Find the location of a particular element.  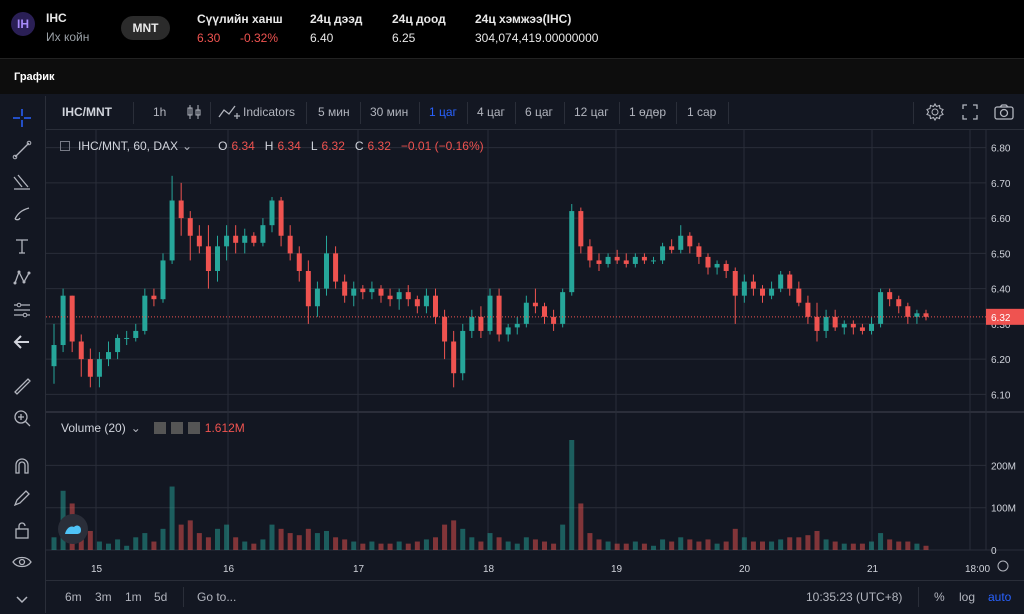

timeframe-5min: 5 мин is located at coordinates (334, 112).